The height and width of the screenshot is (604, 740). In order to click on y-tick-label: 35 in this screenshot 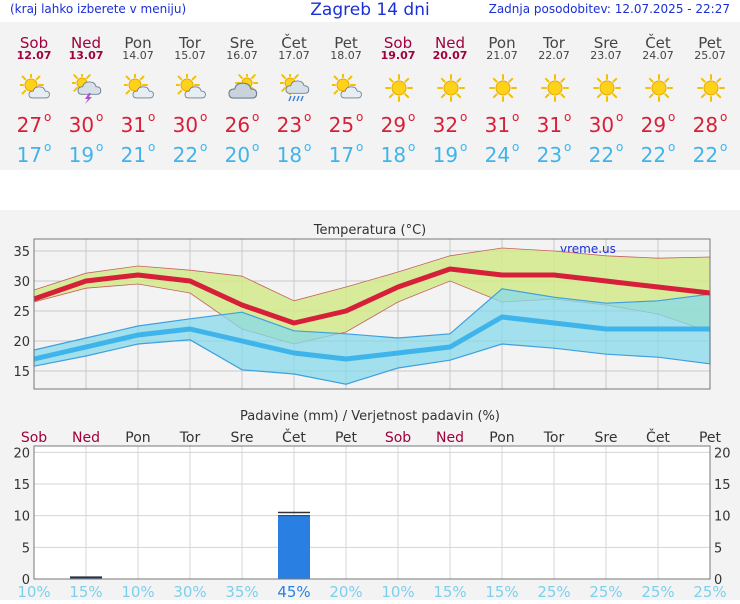, I will do `click(21, 252)`.